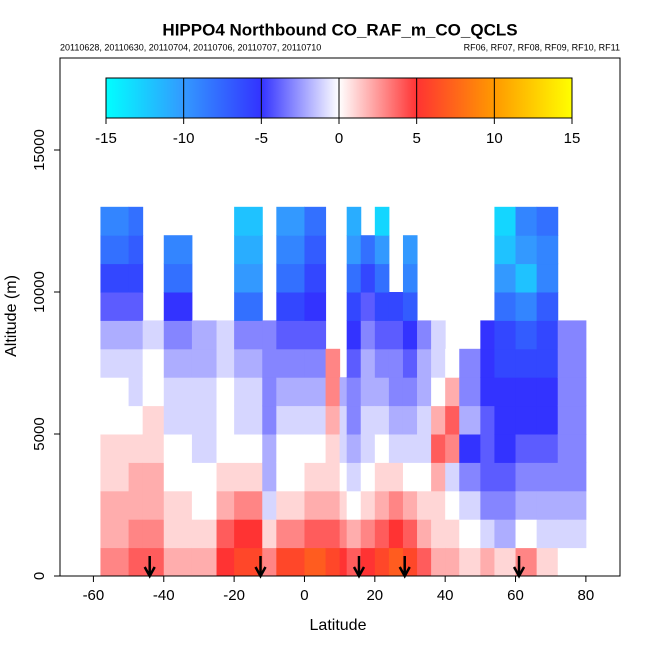  I want to click on y-tick-label: 10000, so click(39, 292).